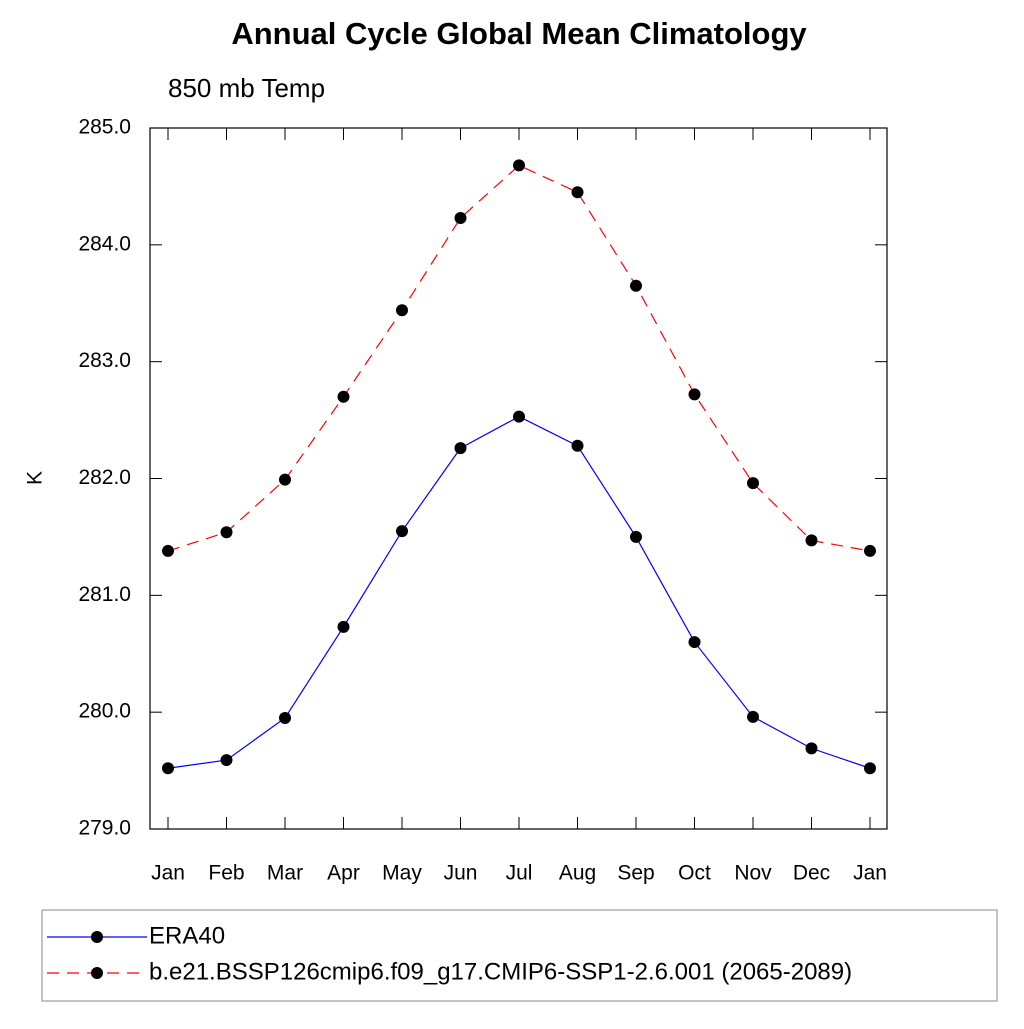 The width and height of the screenshot is (1024, 1029). Describe the element at coordinates (285, 873) in the screenshot. I see `x-tick-label: Mar` at that location.